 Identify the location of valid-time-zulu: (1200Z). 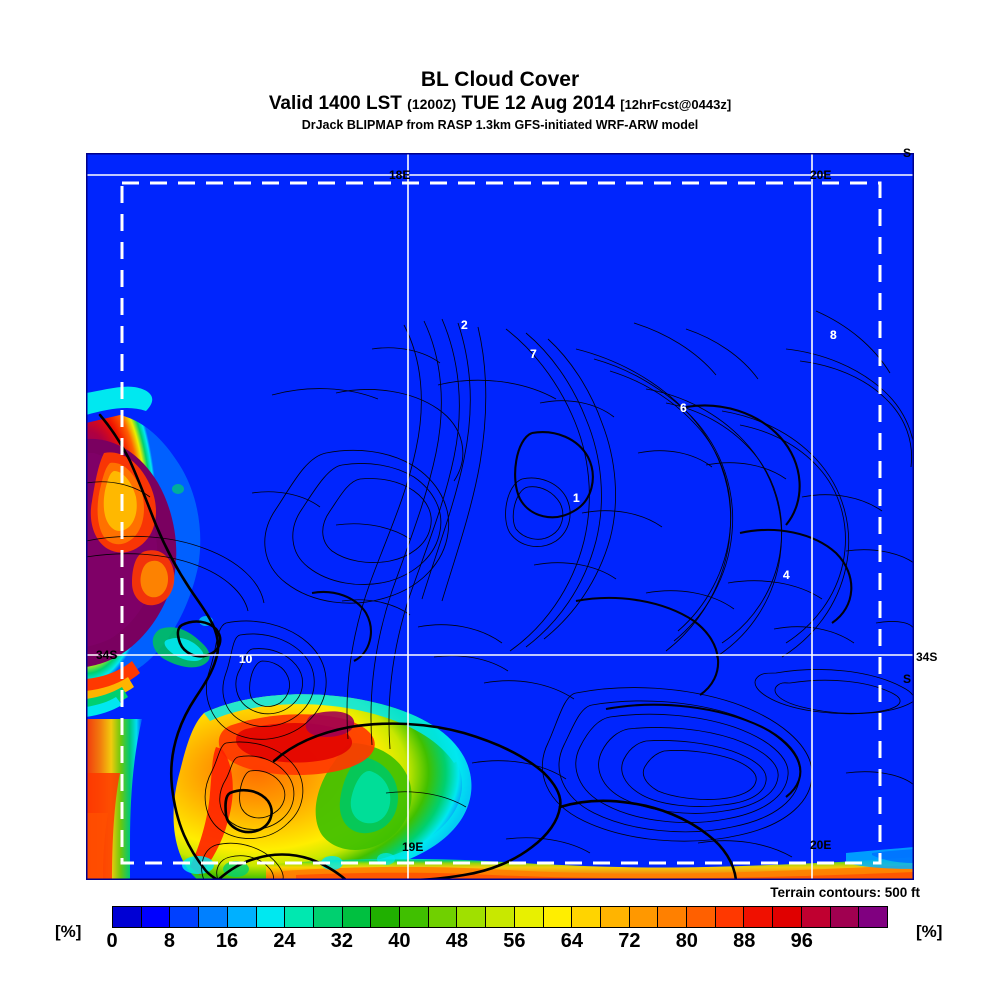
(432, 104).